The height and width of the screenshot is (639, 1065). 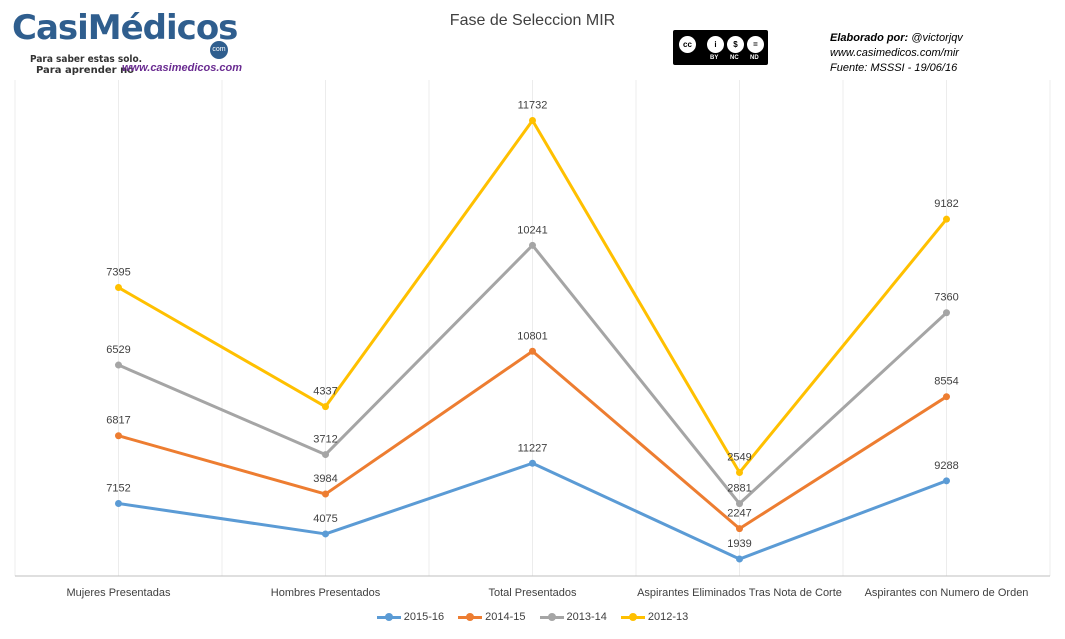 What do you see at coordinates (947, 593) in the screenshot?
I see `x-tick-label: Aspirantes con Numero de Orden` at bounding box center [947, 593].